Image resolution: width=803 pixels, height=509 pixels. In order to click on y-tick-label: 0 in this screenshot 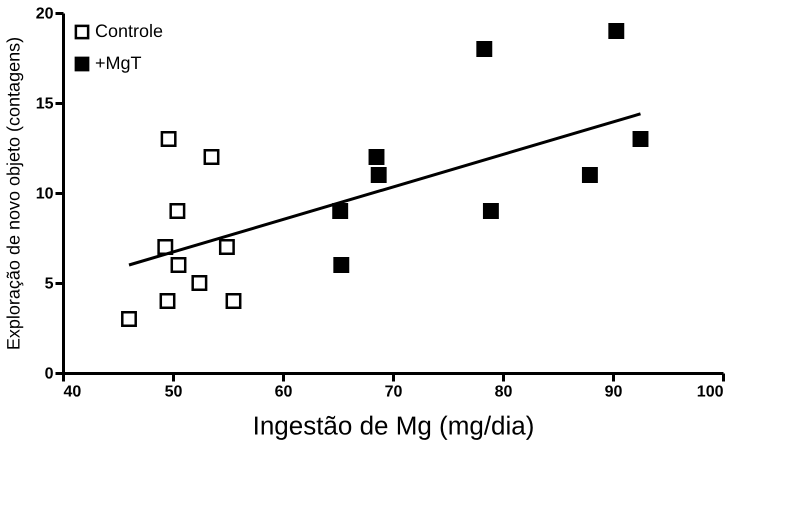, I will do `click(49, 374)`.